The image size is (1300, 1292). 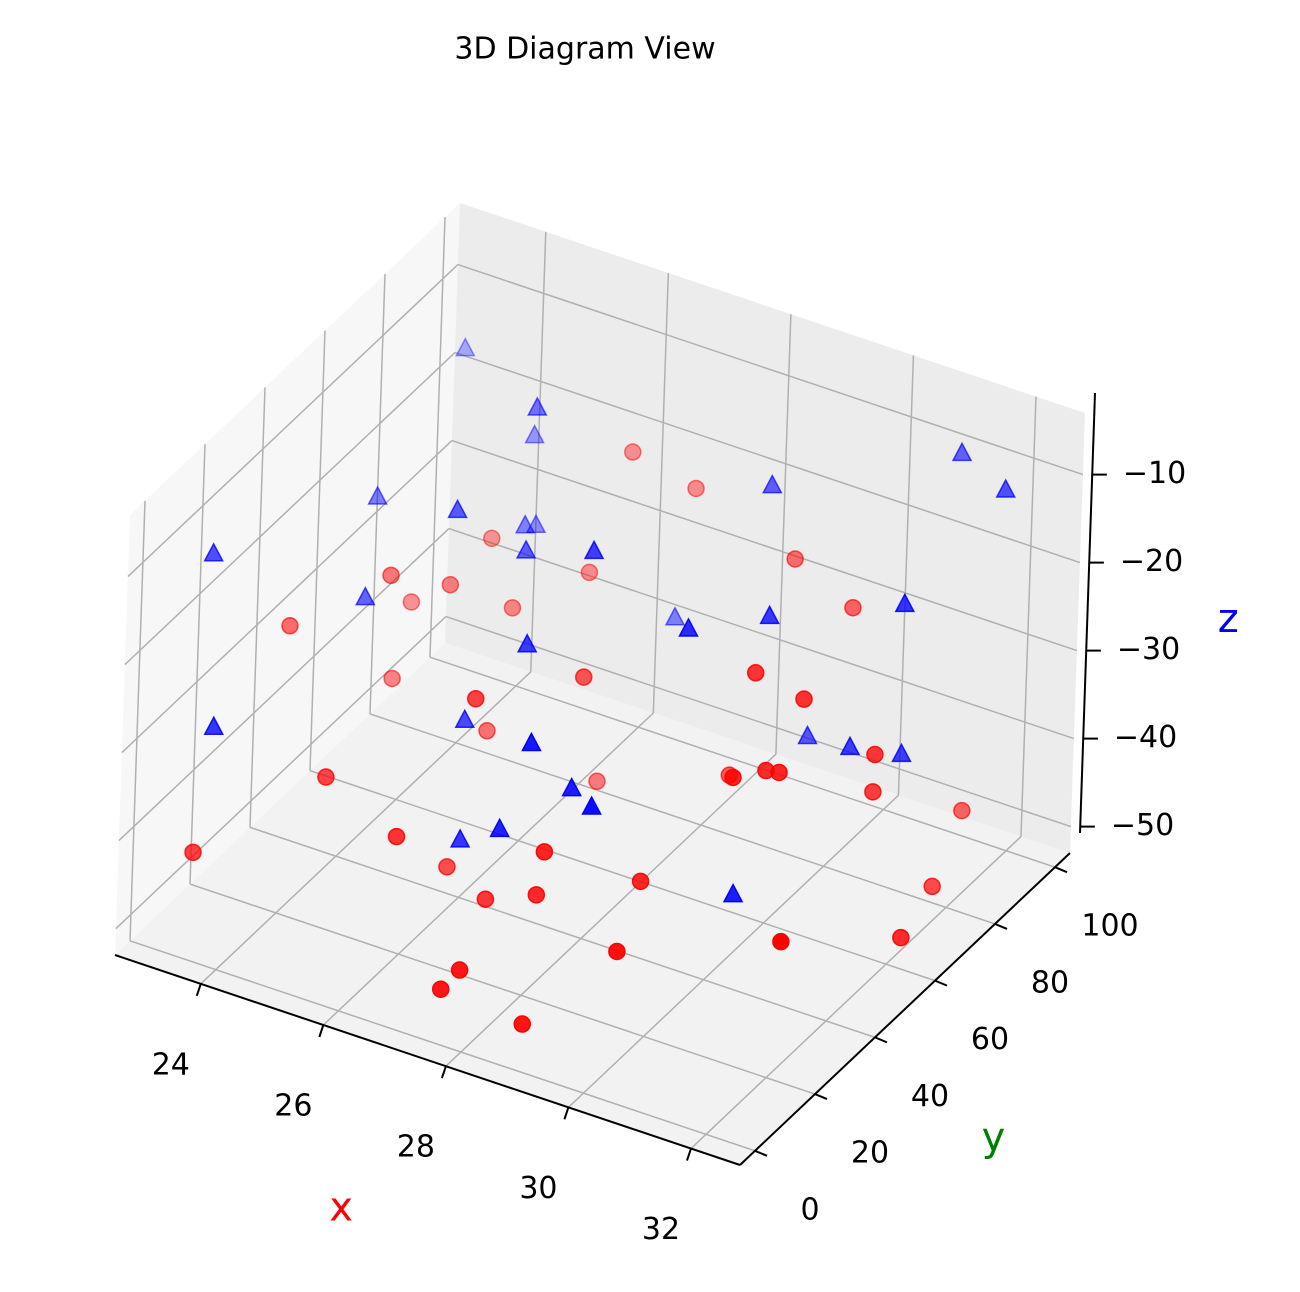 What do you see at coordinates (994, 1138) in the screenshot?
I see `y-axis-title: y` at bounding box center [994, 1138].